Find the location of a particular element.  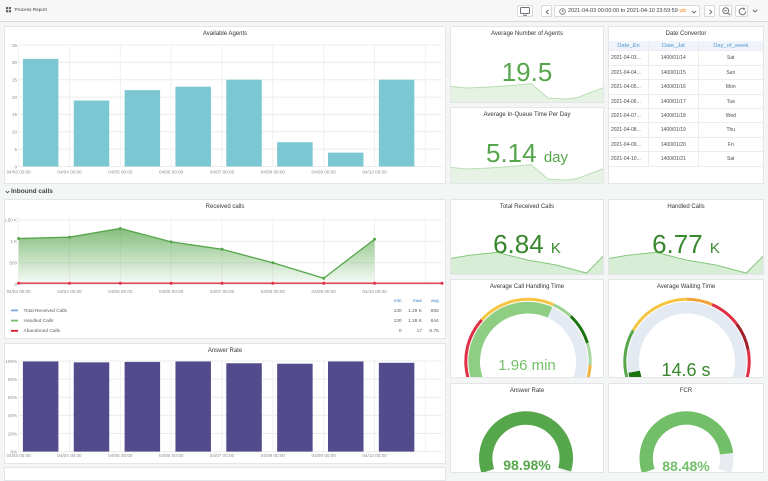

svg-text: min is located at coordinates (398, 300).